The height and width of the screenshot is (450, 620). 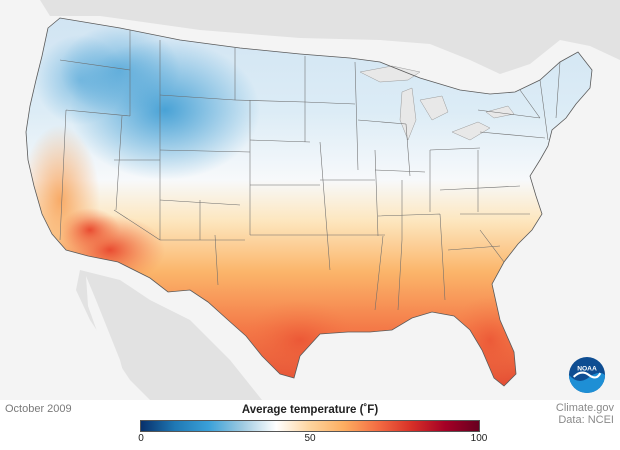 I want to click on legend-tick-mid: 50, so click(x=310, y=438).